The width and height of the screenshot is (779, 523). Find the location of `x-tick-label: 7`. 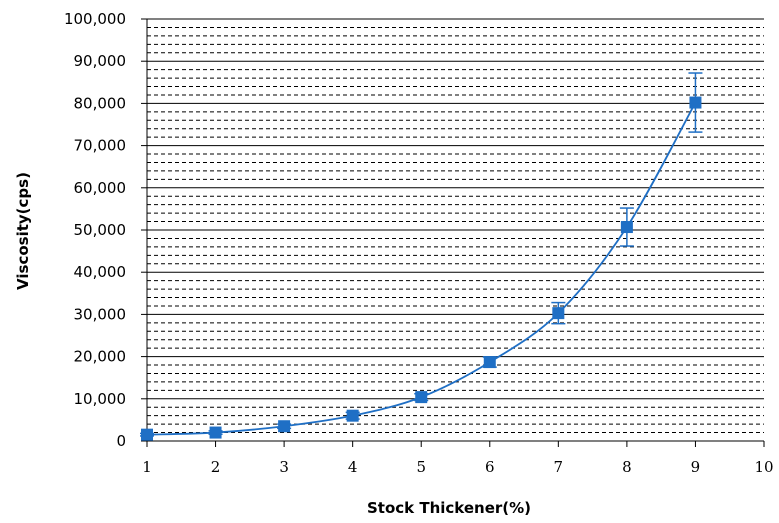

x-tick-label: 7 is located at coordinates (559, 467).